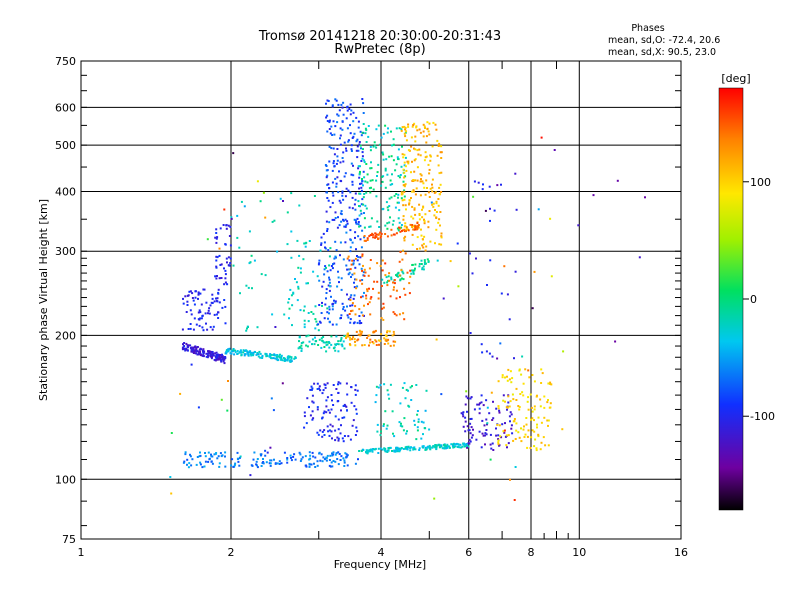 This screenshot has height=600, width=800. I want to click on colorbar, so click(731, 299).